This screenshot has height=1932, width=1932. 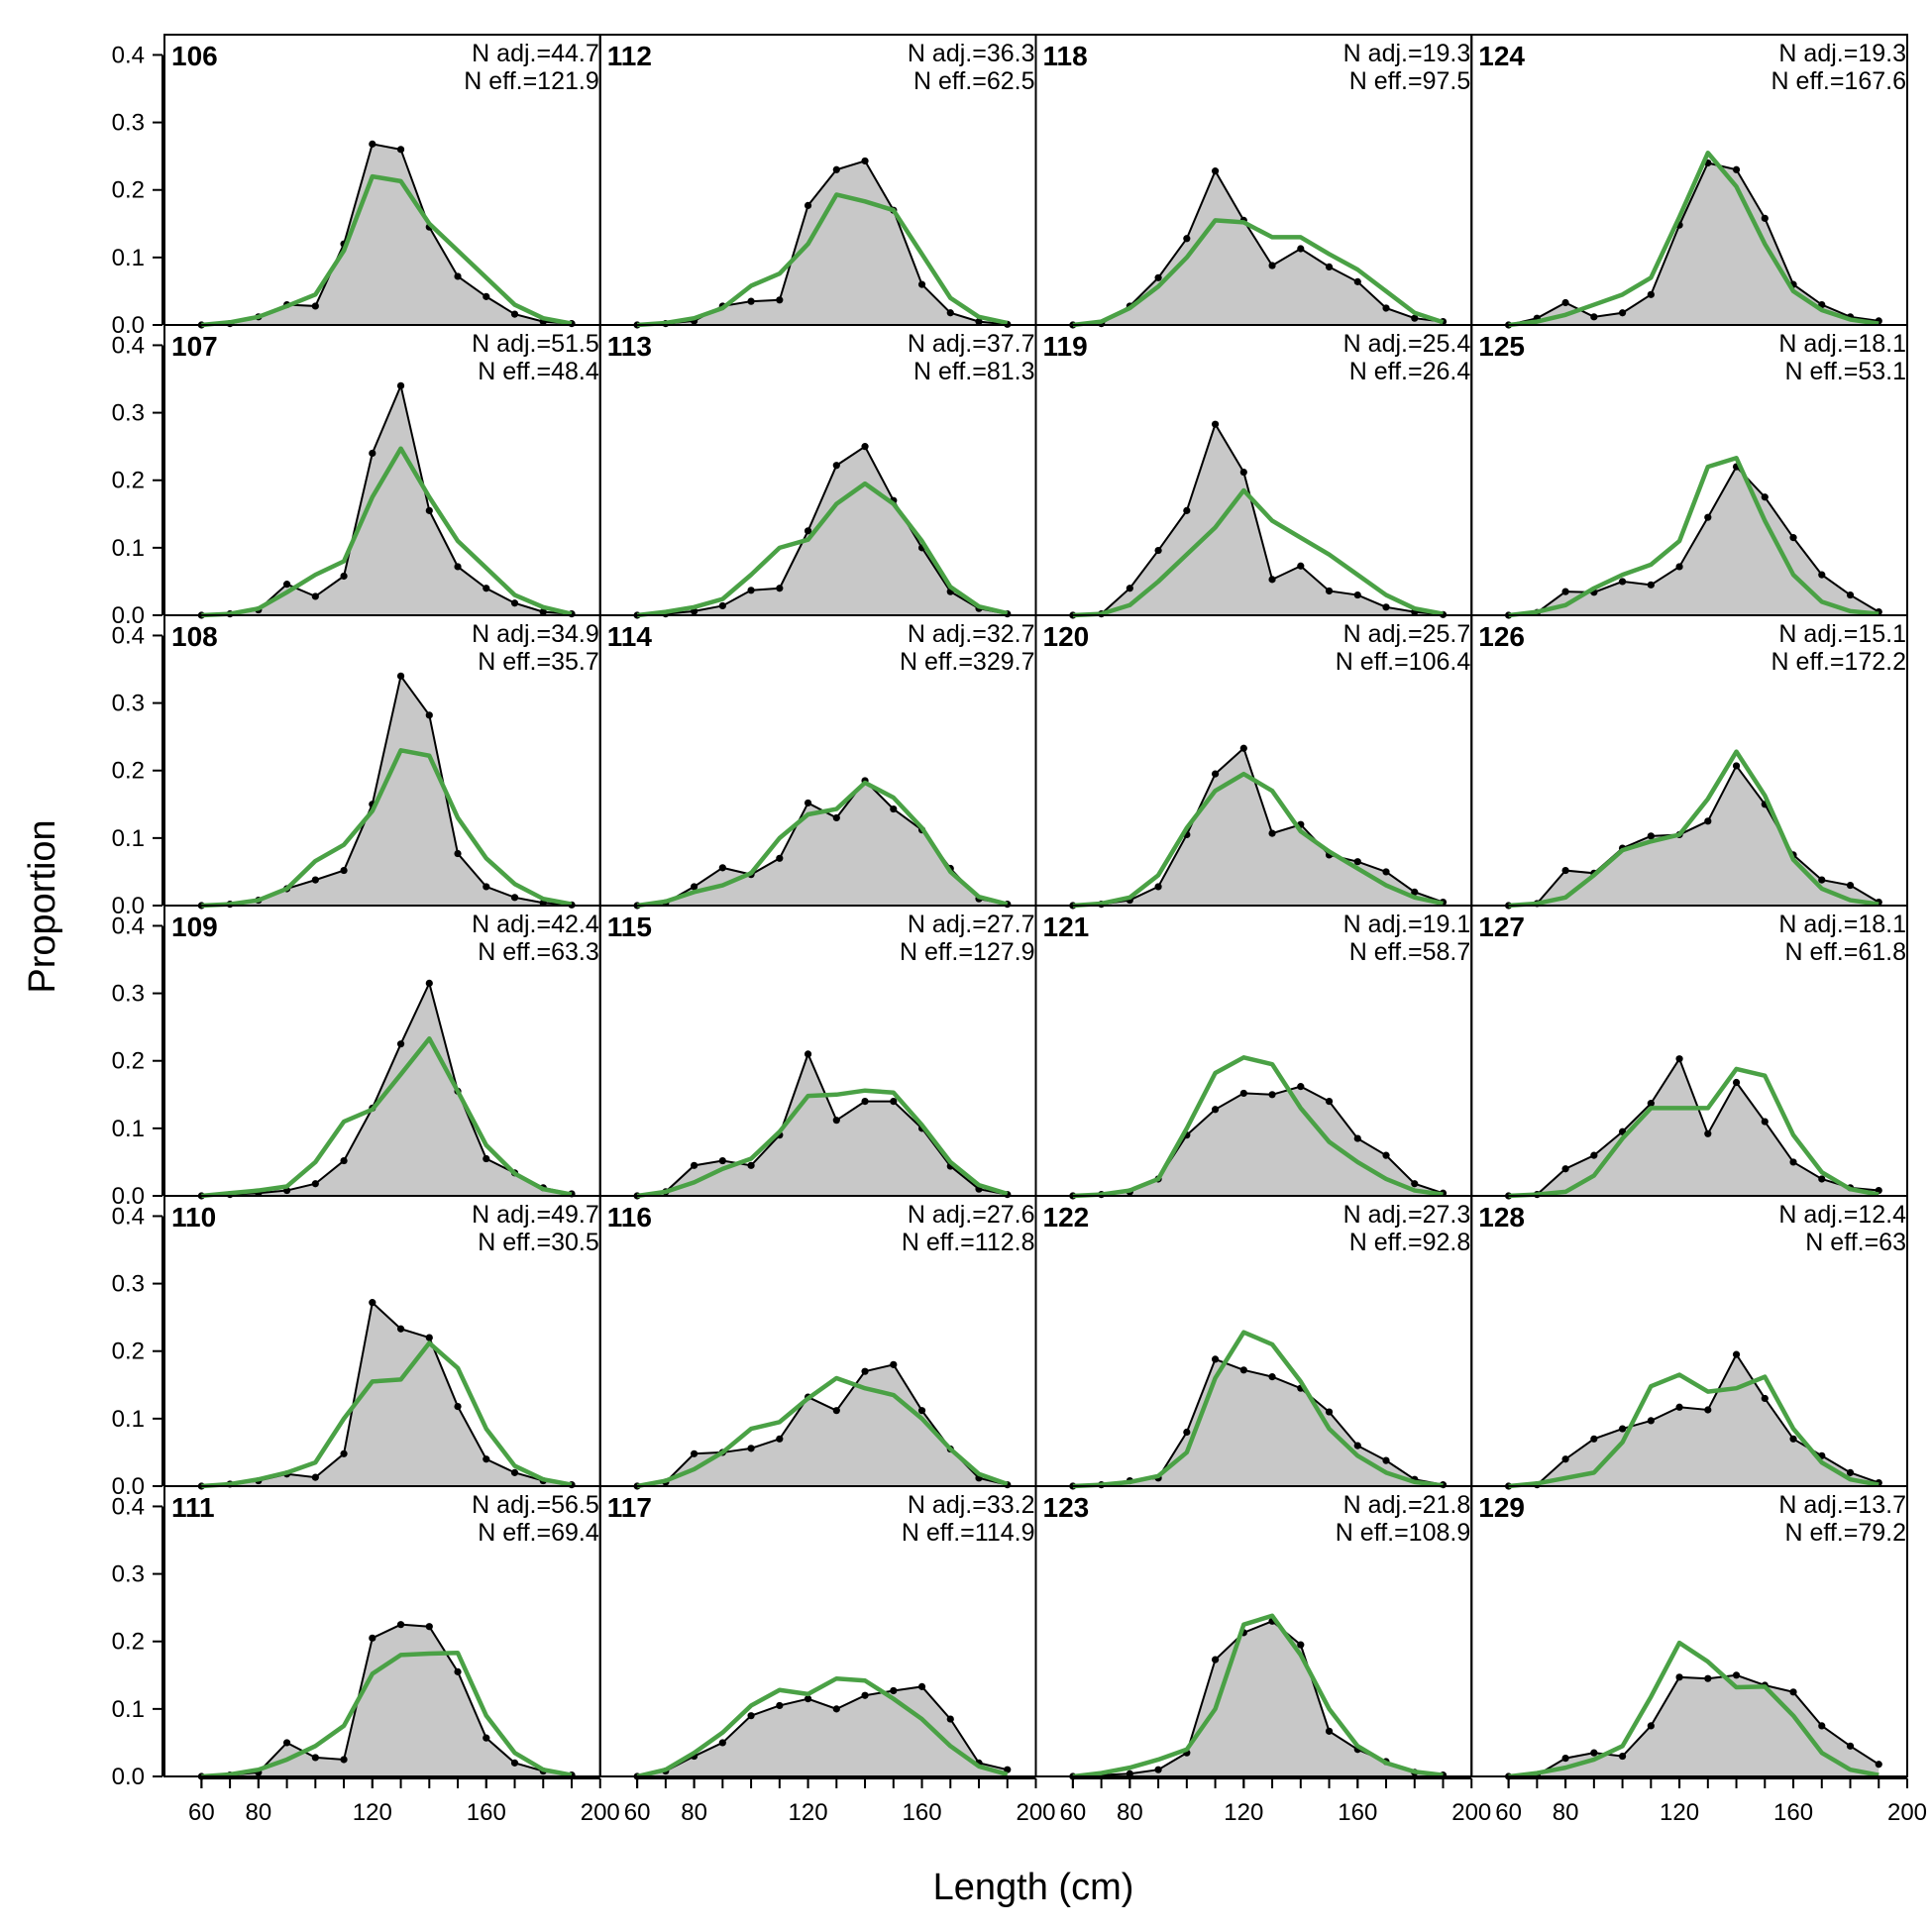 What do you see at coordinates (630, 636) in the screenshot?
I see `panel-label: 114` at bounding box center [630, 636].